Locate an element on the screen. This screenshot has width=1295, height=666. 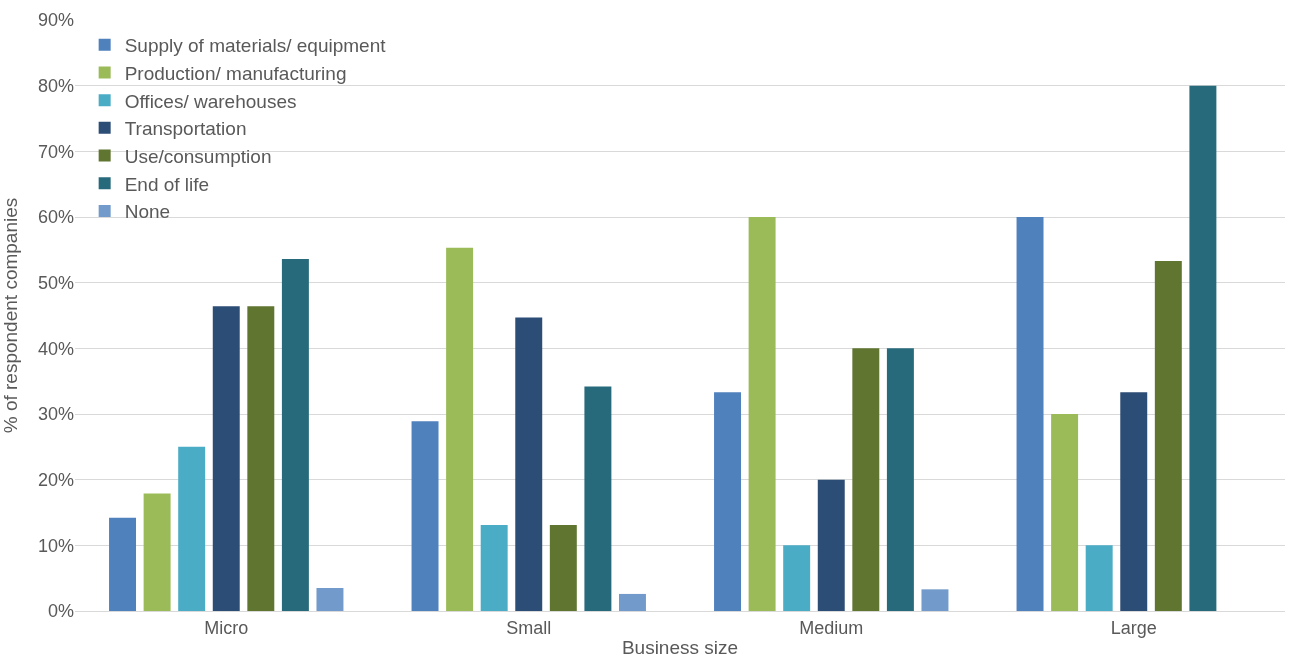
y-axis-title: % of respondent companies is located at coordinates (10, 315).